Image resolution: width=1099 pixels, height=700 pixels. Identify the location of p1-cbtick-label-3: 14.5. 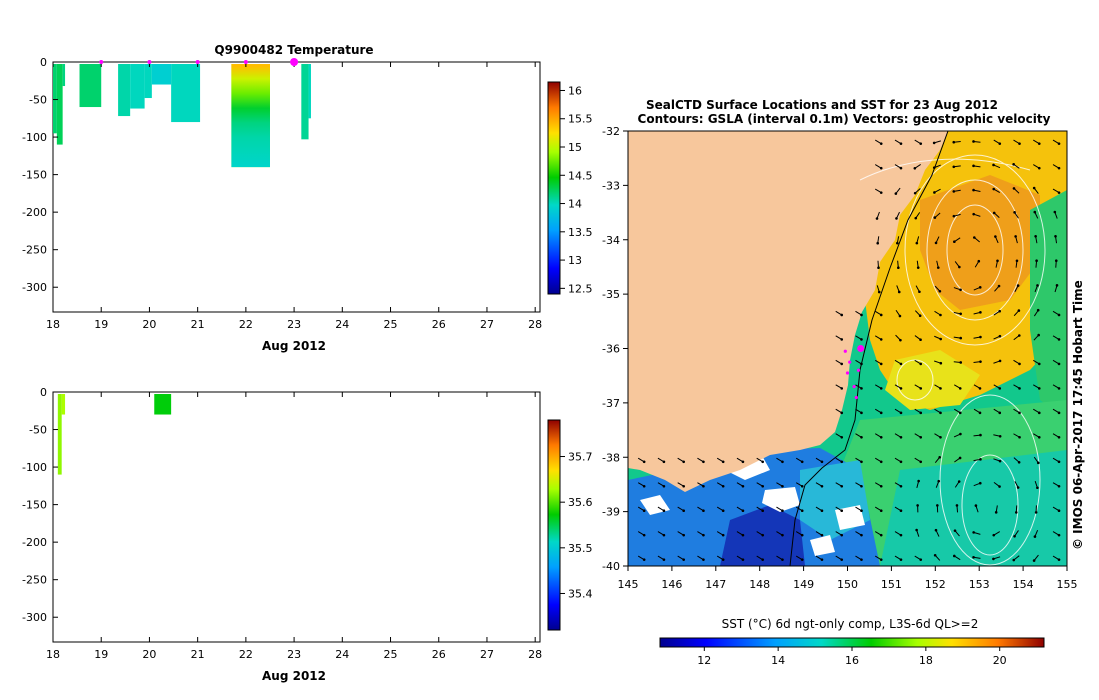
(580, 175).